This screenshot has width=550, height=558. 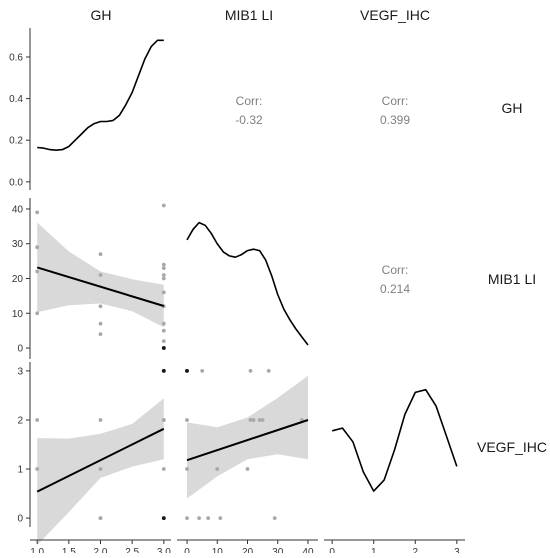 What do you see at coordinates (16, 141) in the screenshot?
I see `y-tick-label-gh: 0.2` at bounding box center [16, 141].